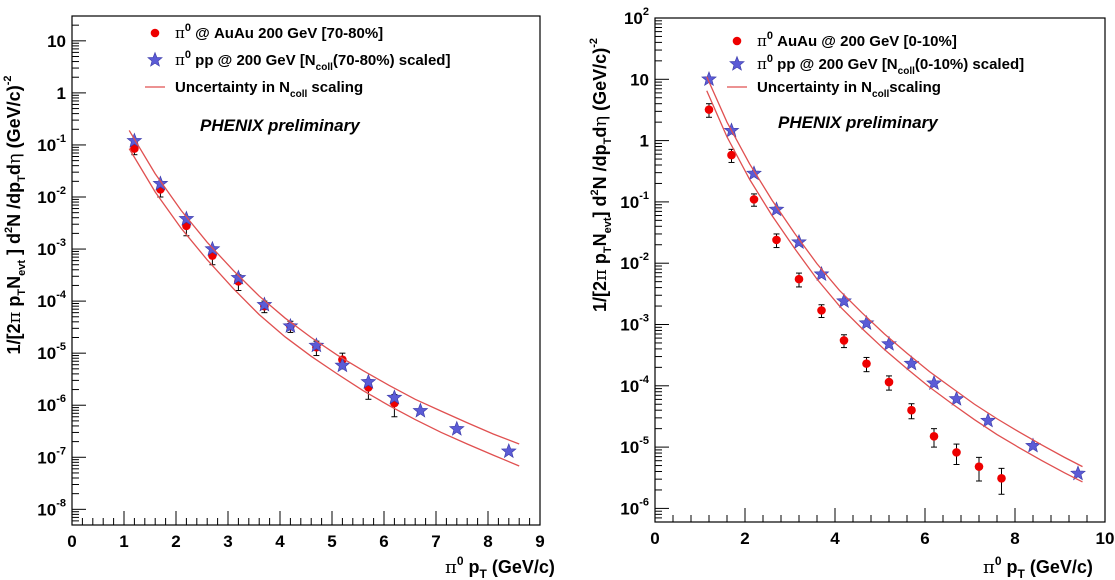 The image size is (1115, 580). What do you see at coordinates (636, 17) in the screenshot?
I see `y-tick-label: 10²` at bounding box center [636, 17].